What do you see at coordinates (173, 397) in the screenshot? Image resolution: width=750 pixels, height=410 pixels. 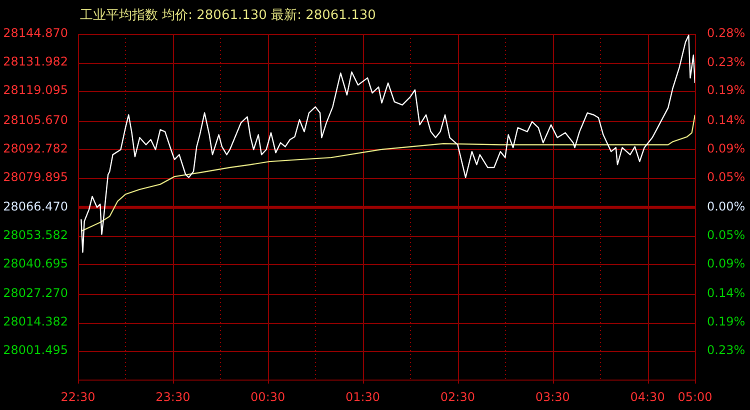 I see `x-tick-label: 23:30` at bounding box center [173, 397].